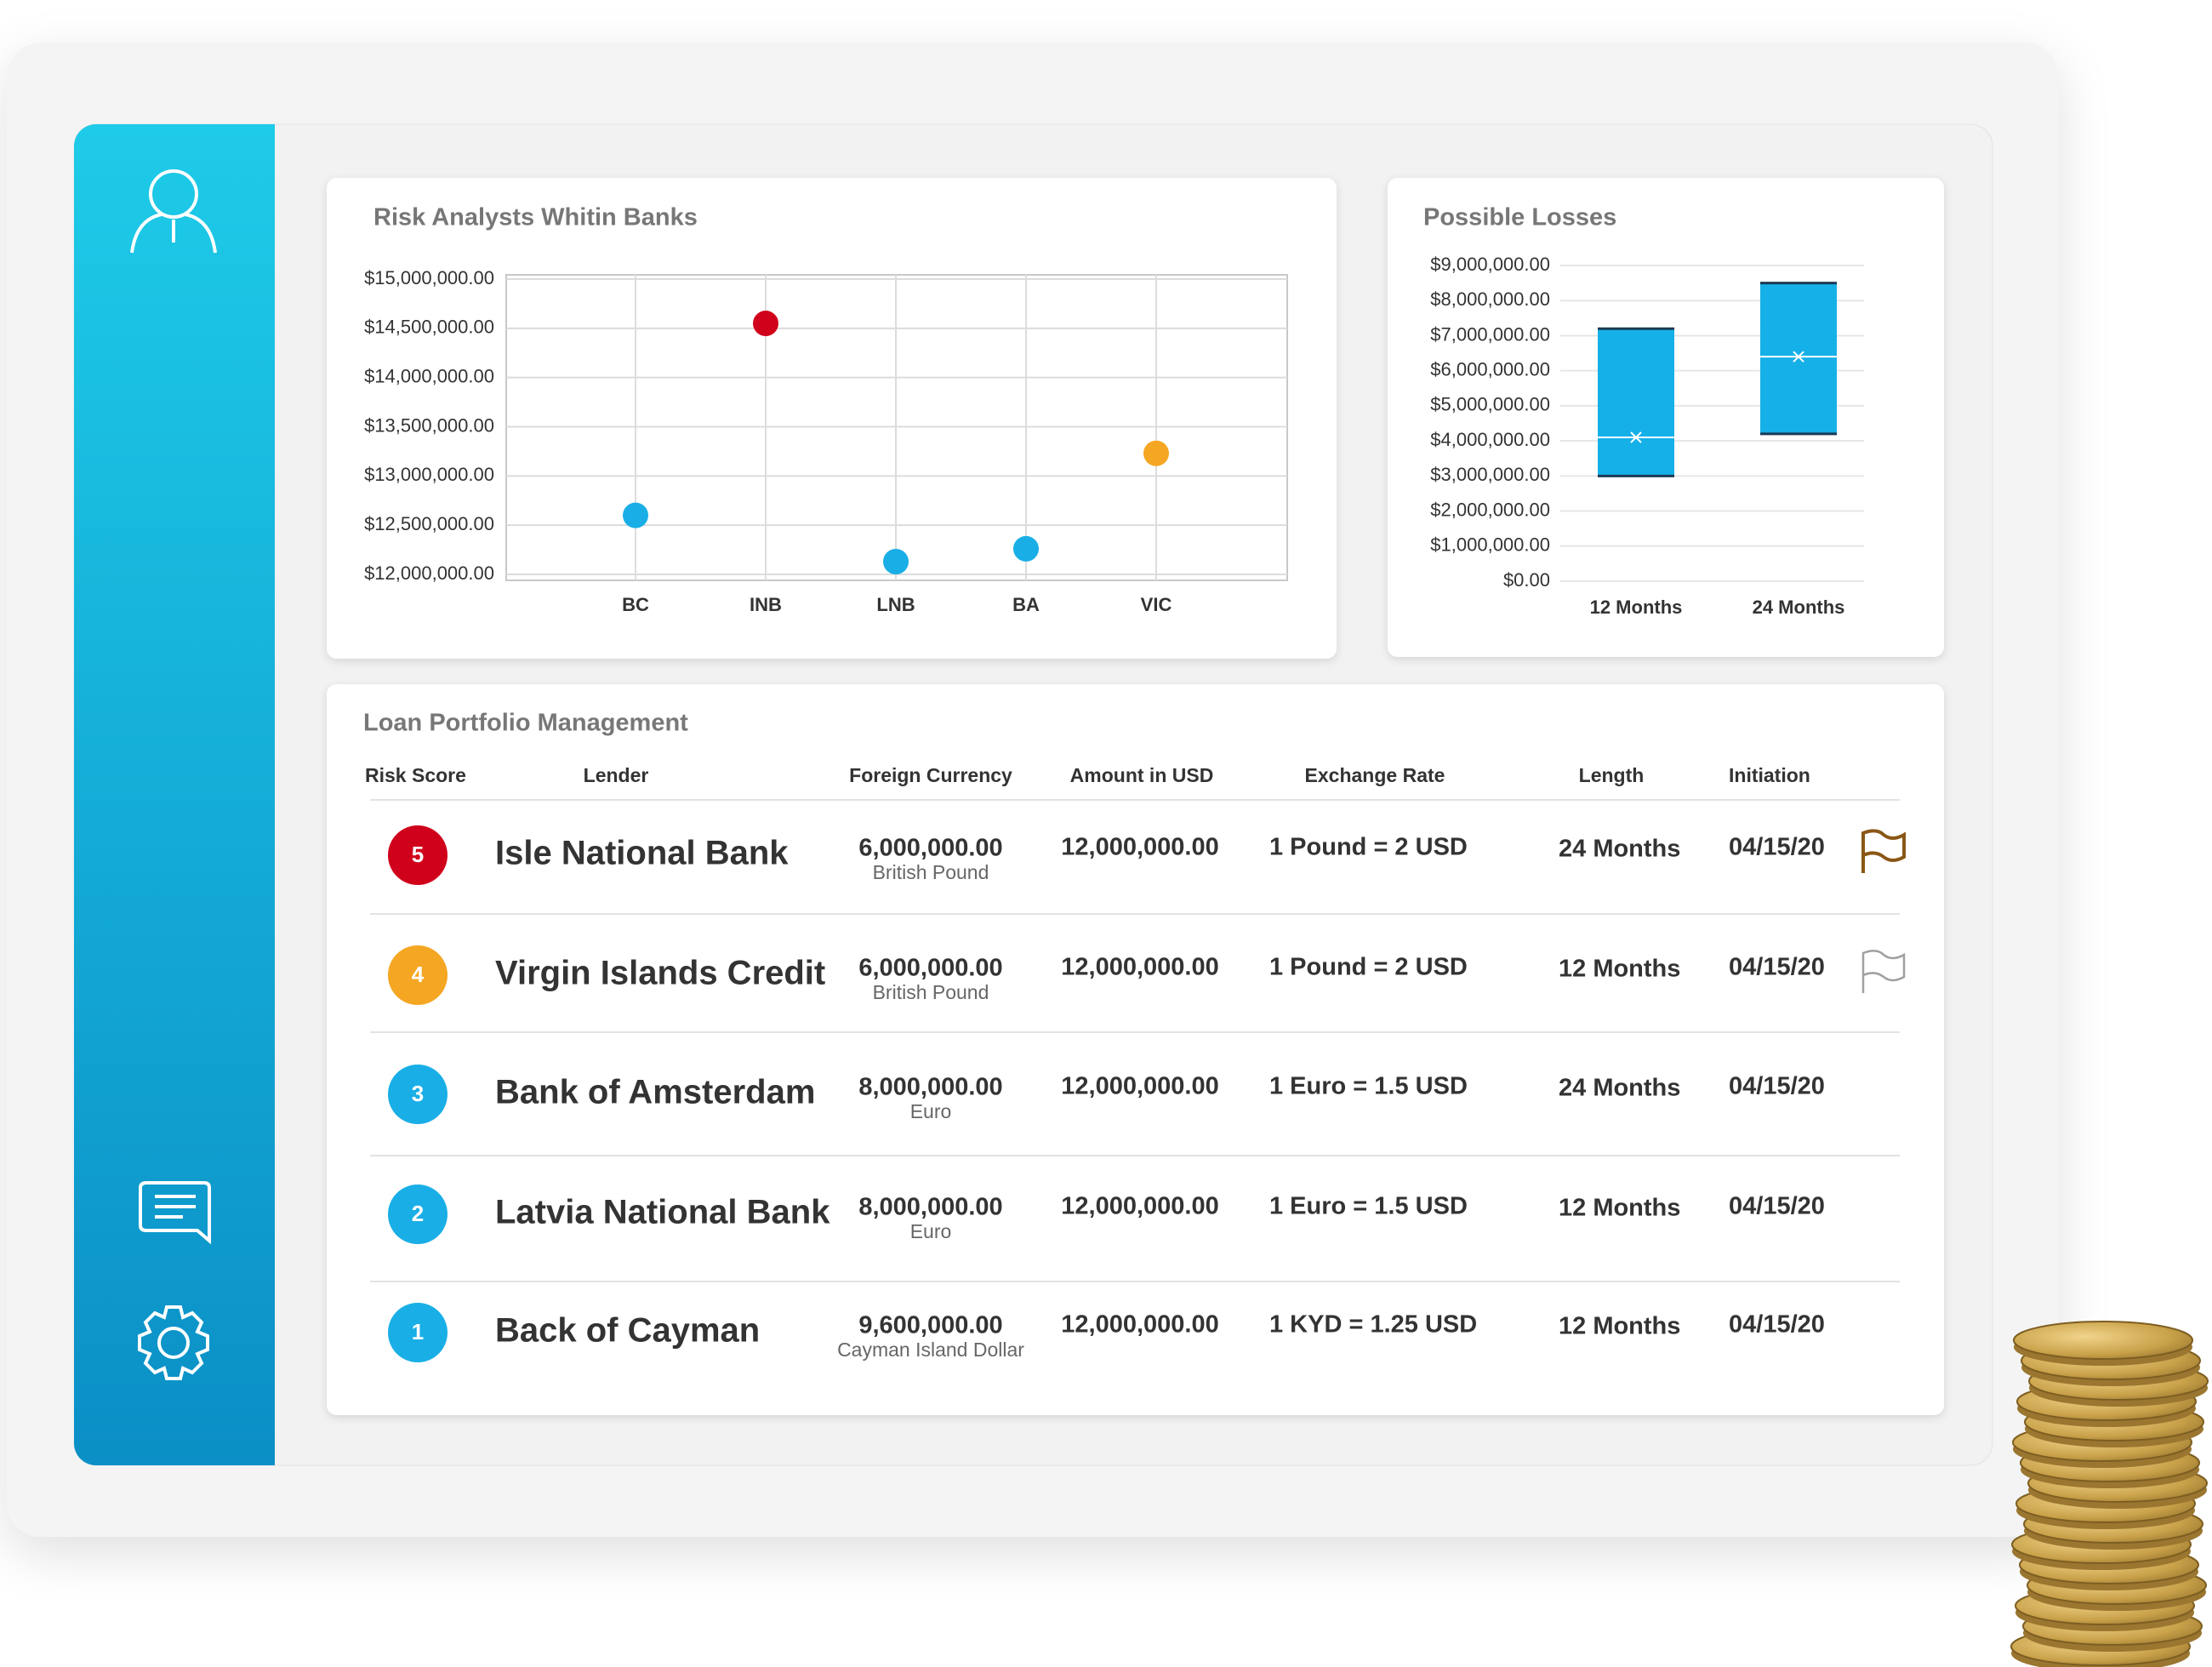 Image resolution: width=2212 pixels, height=1667 pixels. I want to click on risk-score: 3, so click(418, 1093).